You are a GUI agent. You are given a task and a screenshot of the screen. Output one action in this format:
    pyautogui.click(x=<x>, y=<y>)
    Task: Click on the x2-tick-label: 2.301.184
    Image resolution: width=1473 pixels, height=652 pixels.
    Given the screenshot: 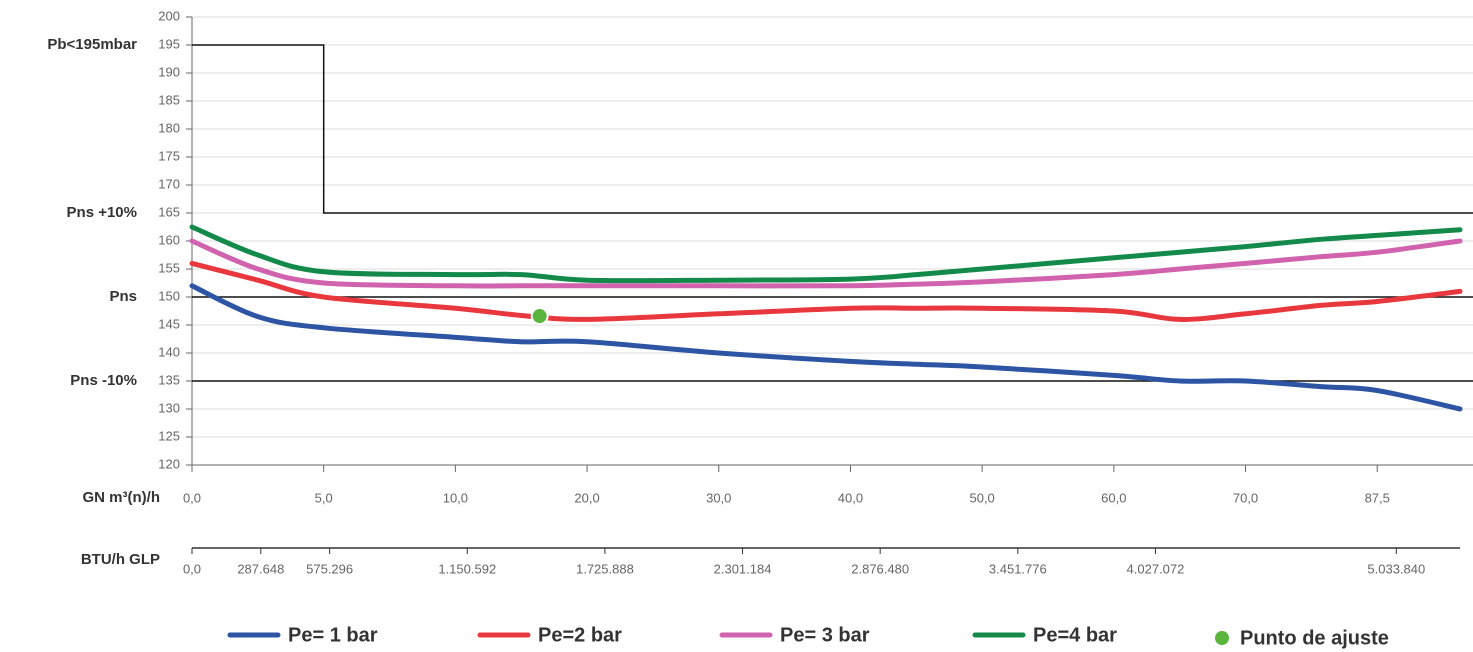 What is the action you would take?
    pyautogui.click(x=743, y=568)
    